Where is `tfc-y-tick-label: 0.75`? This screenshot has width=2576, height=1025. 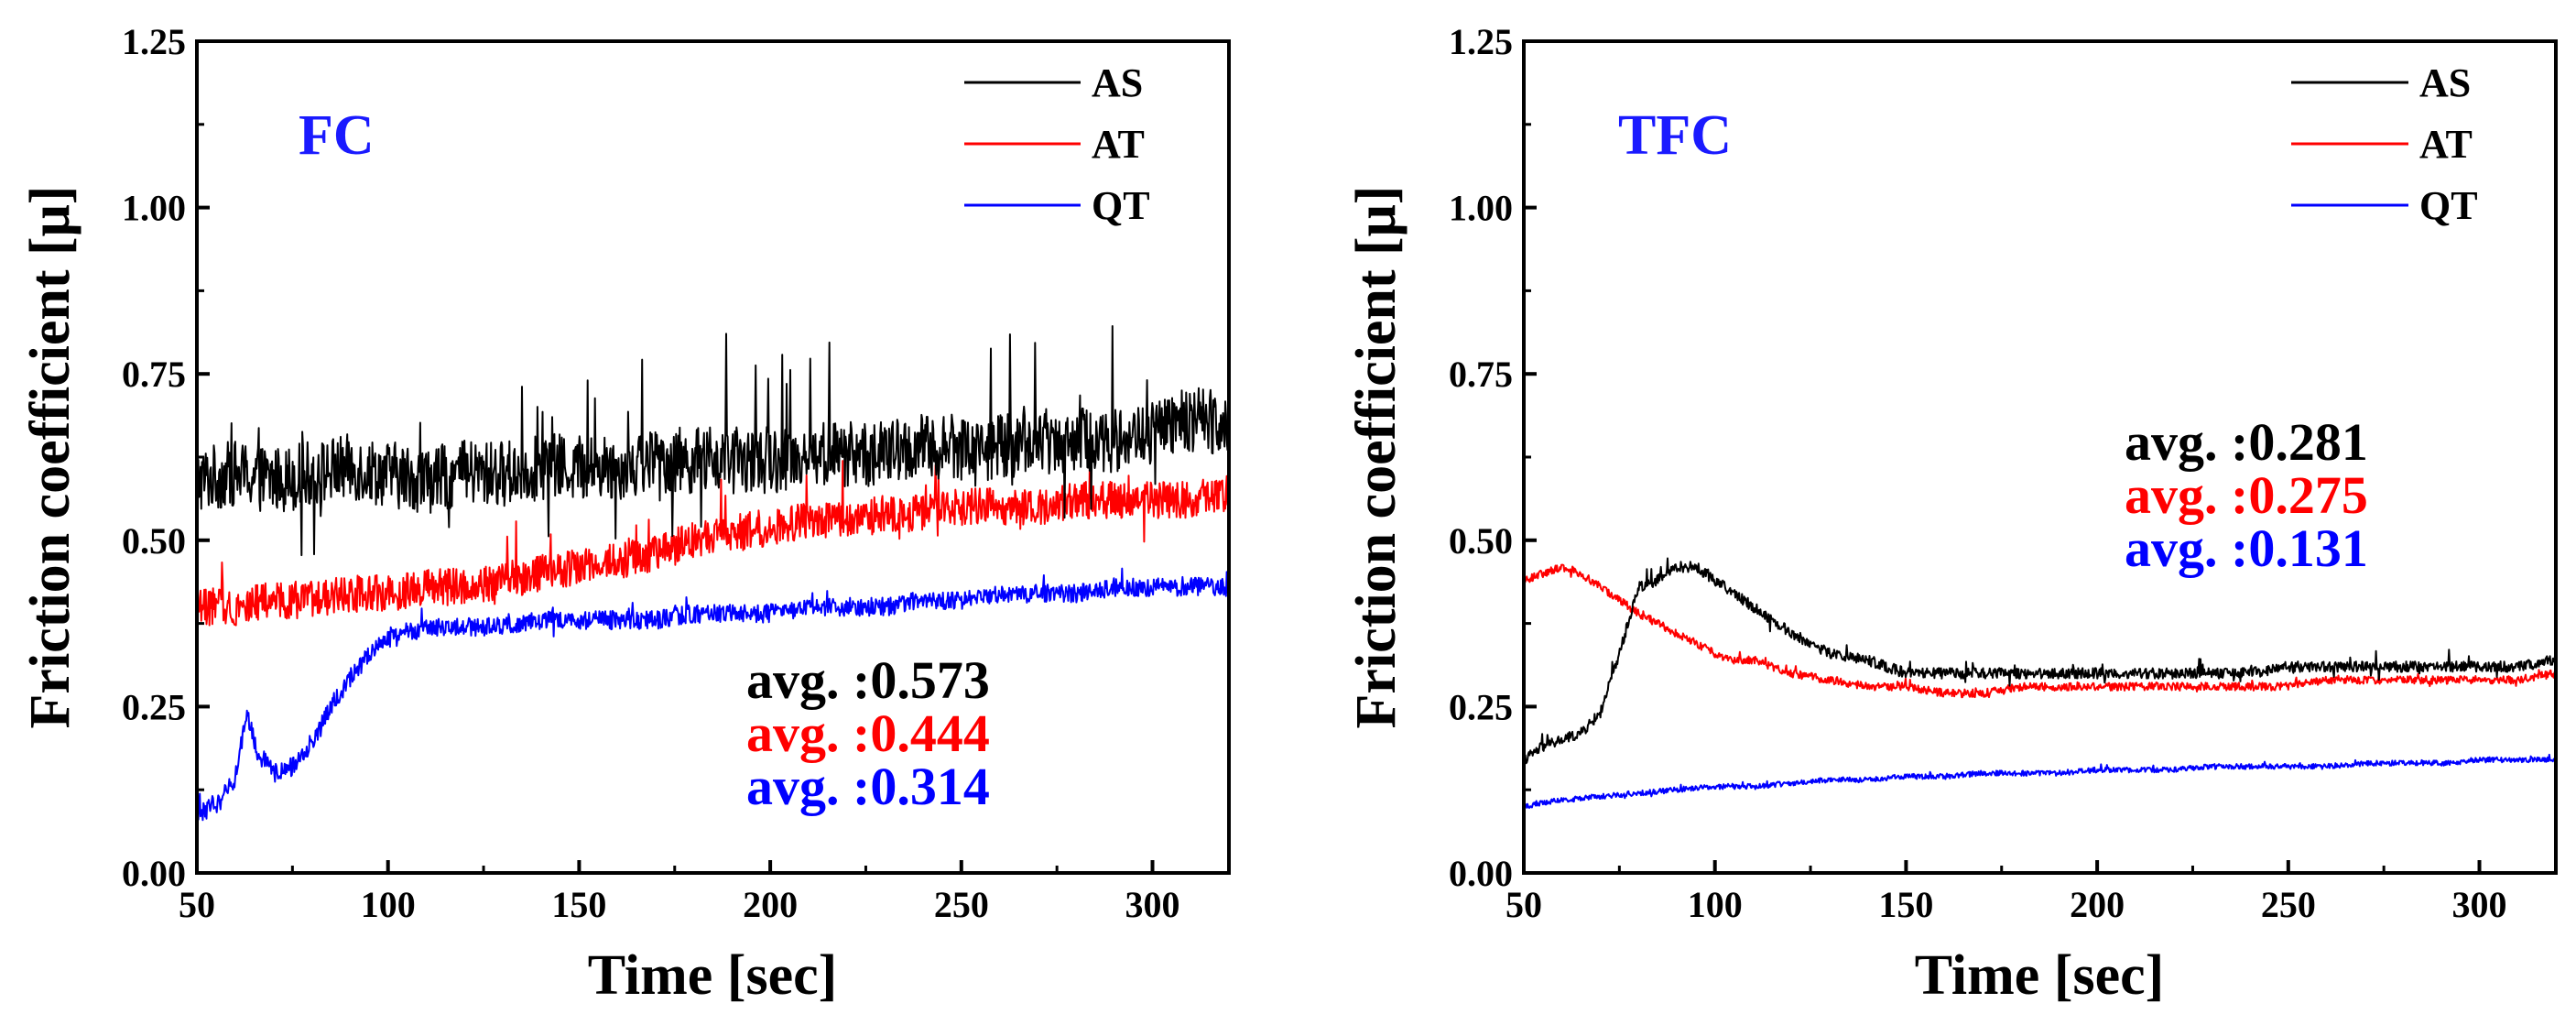
tfc-y-tick-label: 0.75 is located at coordinates (1481, 375).